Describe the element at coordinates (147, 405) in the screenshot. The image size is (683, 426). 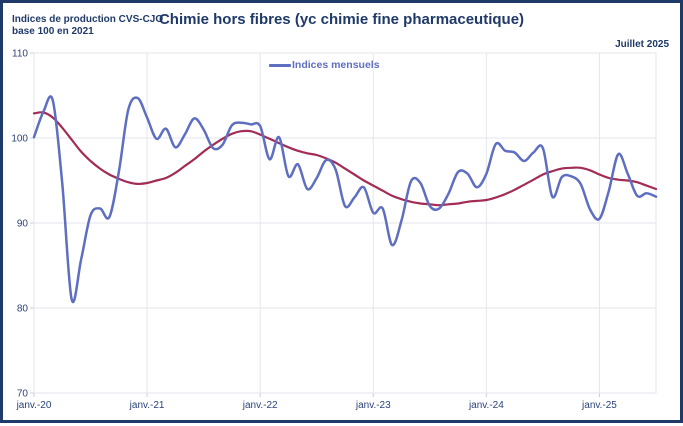
I see `x-tick-label: janv.-21` at that location.